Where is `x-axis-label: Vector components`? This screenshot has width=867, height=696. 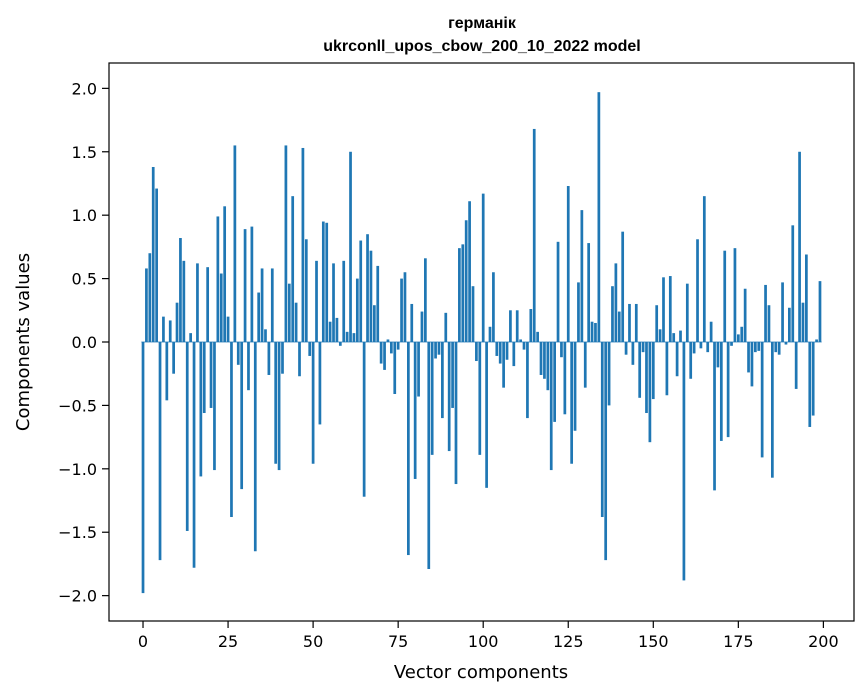 x-axis-label: Vector components is located at coordinates (481, 672).